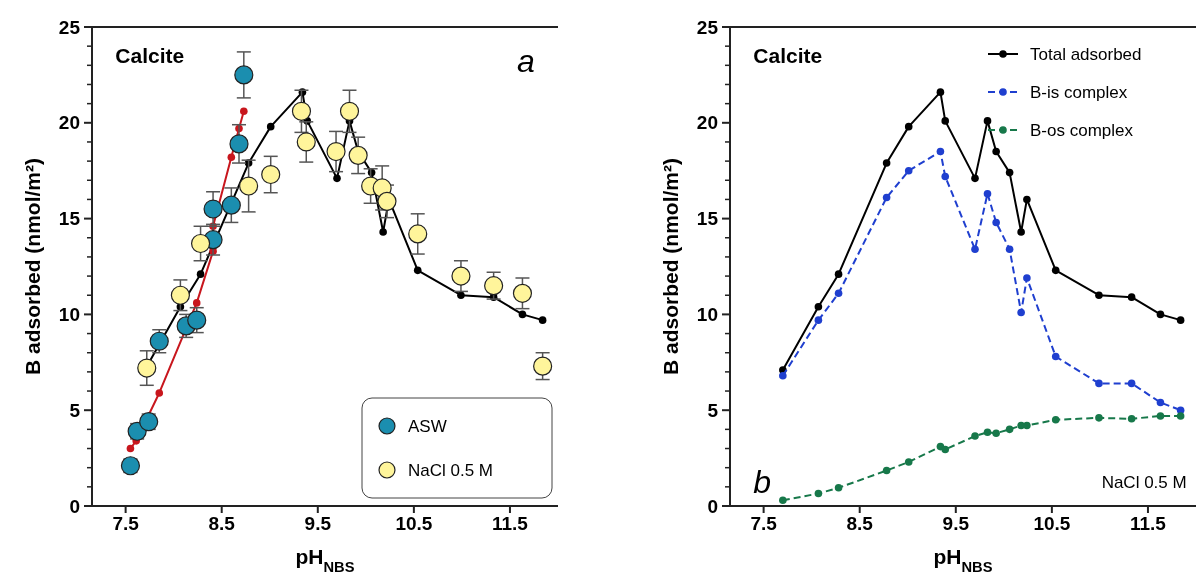 The height and width of the screenshot is (584, 1200). Describe the element at coordinates (762, 482) in the screenshot. I see `annotation: b` at that location.